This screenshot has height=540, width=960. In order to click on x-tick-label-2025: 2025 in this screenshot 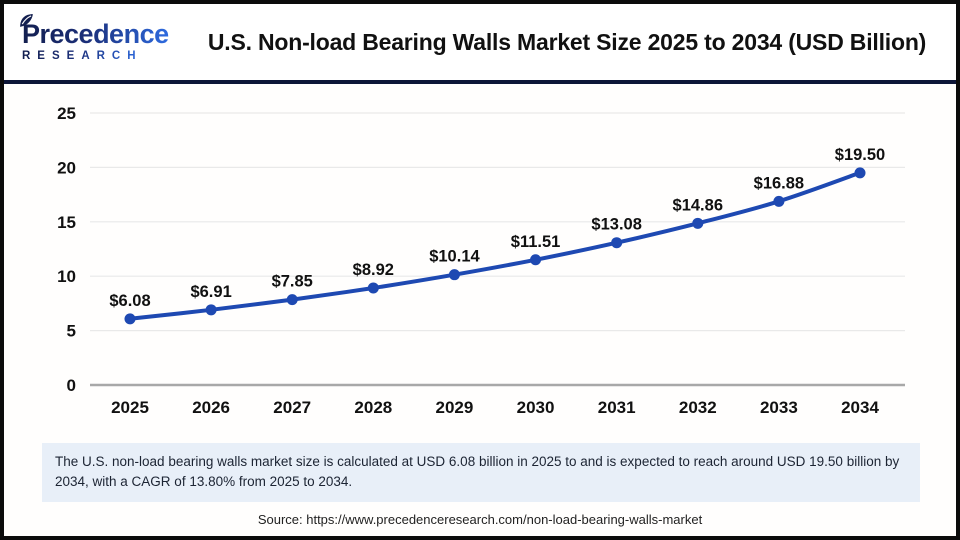, I will do `click(130, 407)`.